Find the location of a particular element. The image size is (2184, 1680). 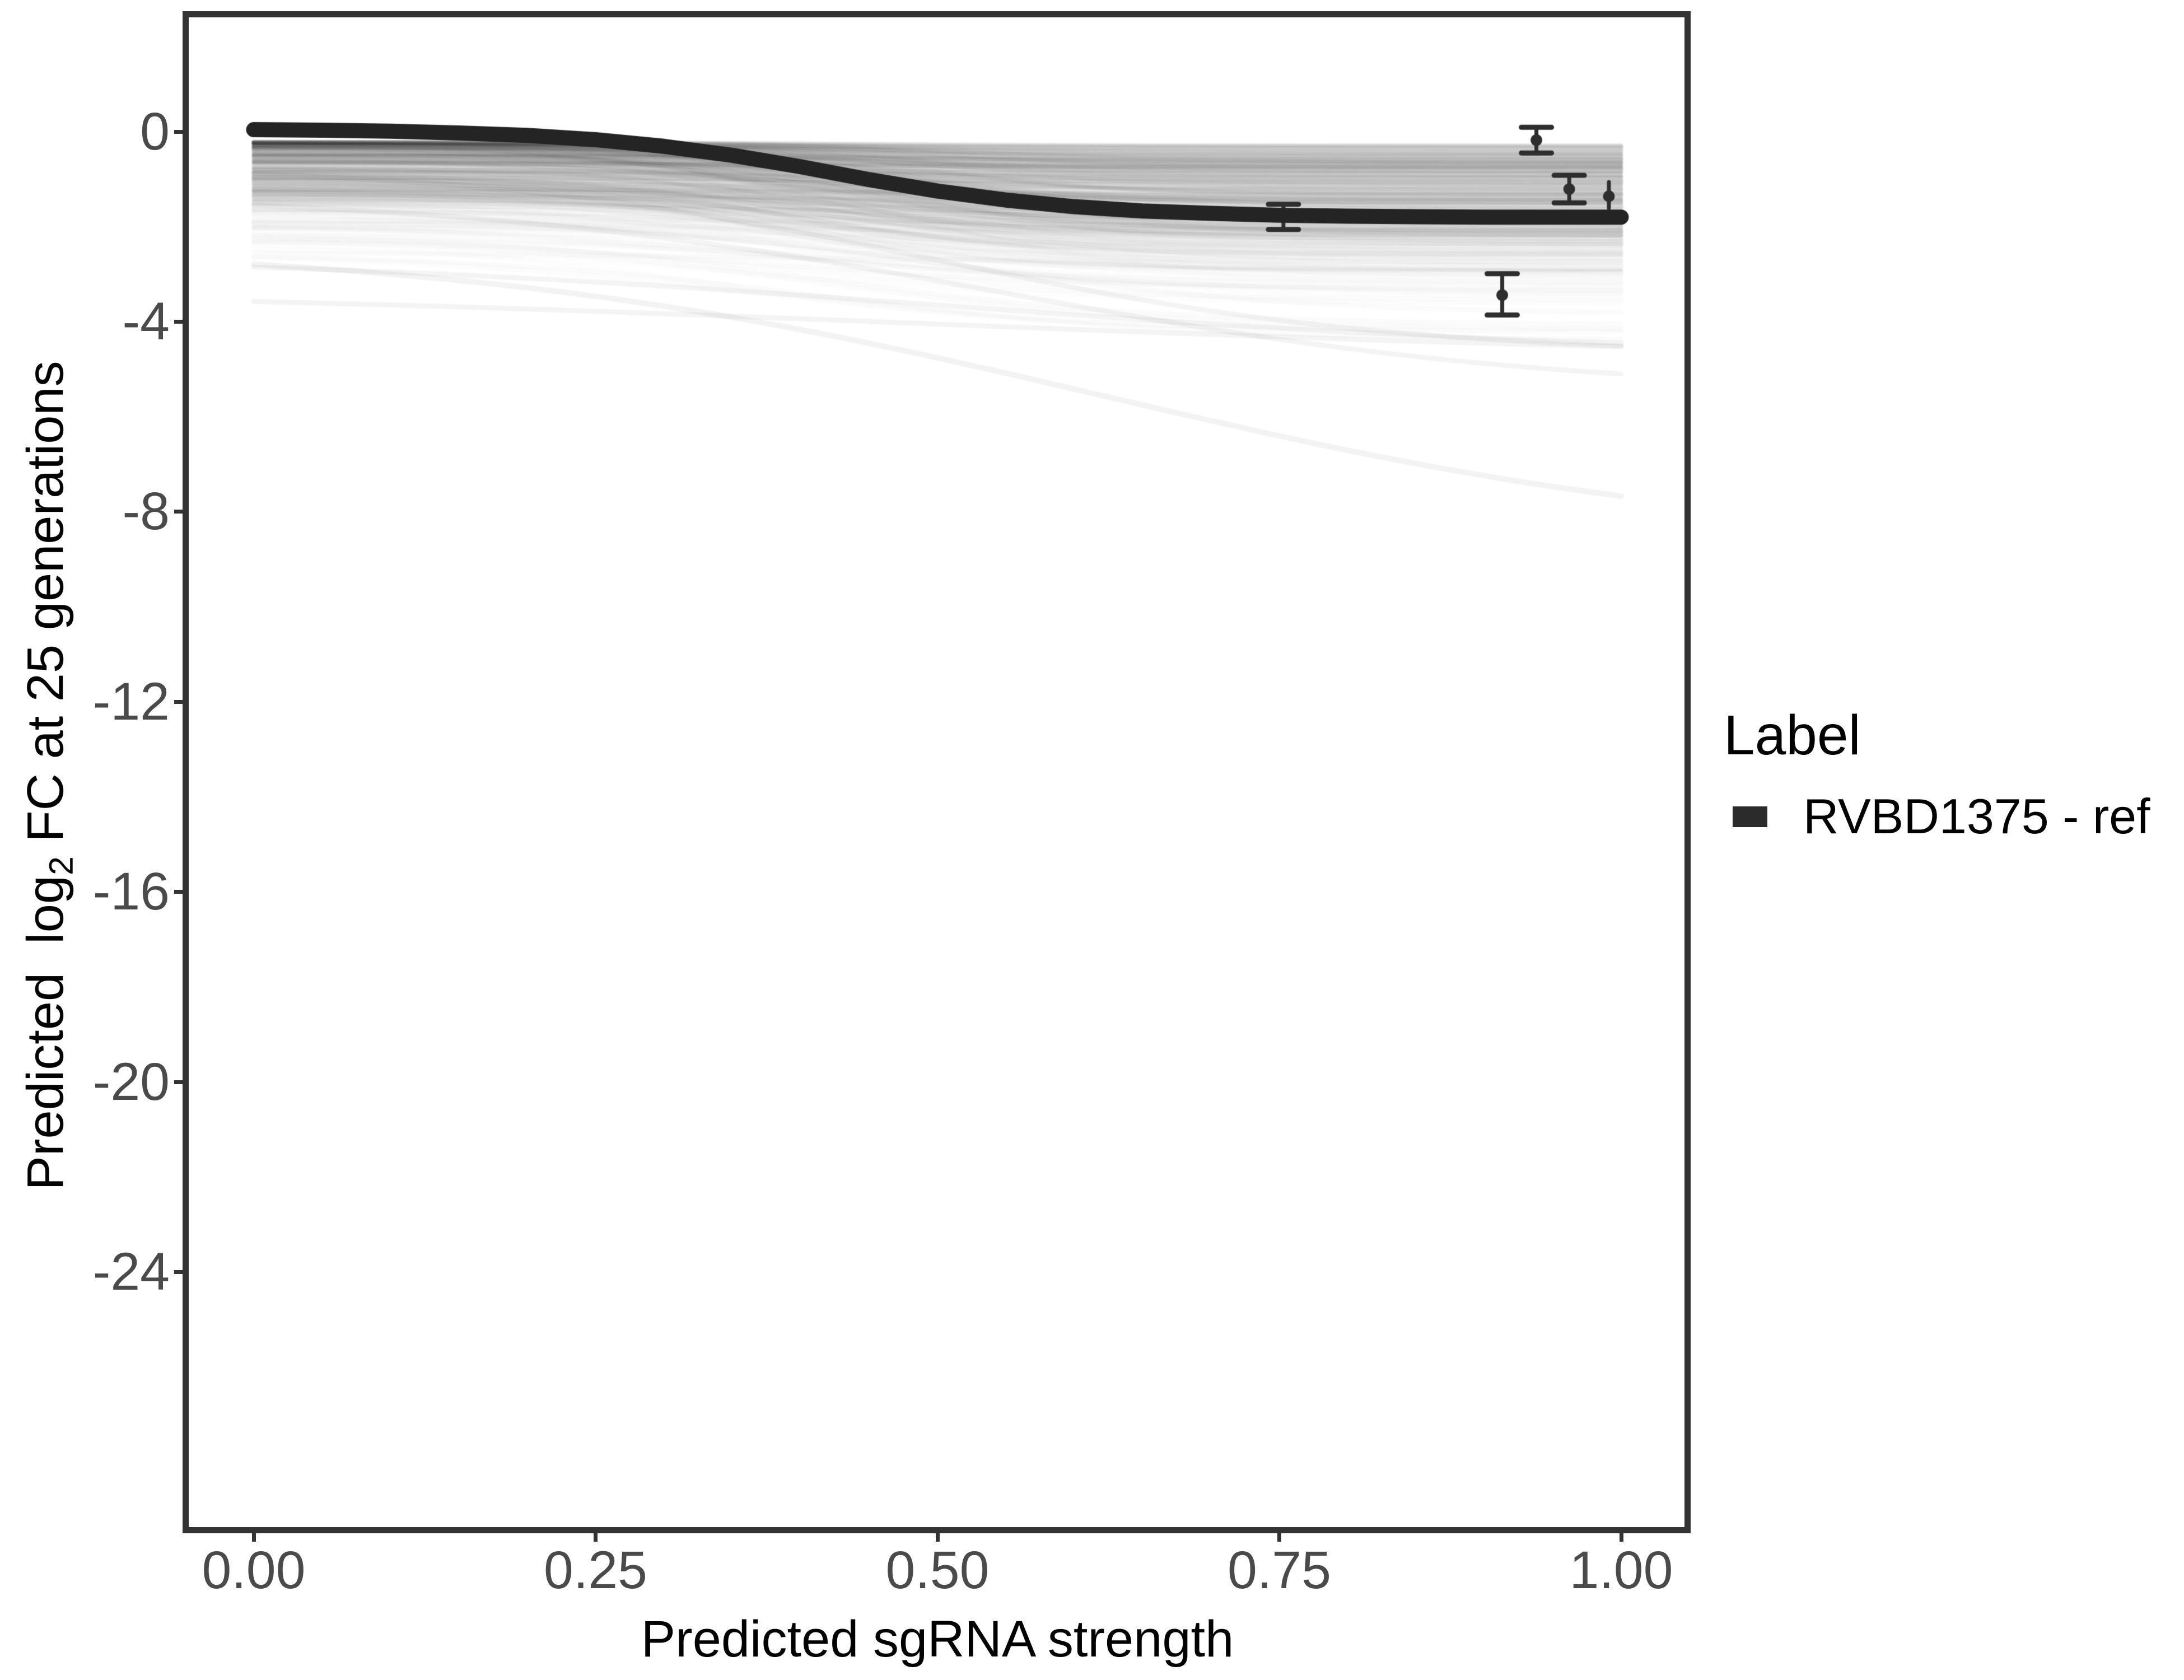

legend-item: RVBD1375 - ref is located at coordinates (1937, 816).